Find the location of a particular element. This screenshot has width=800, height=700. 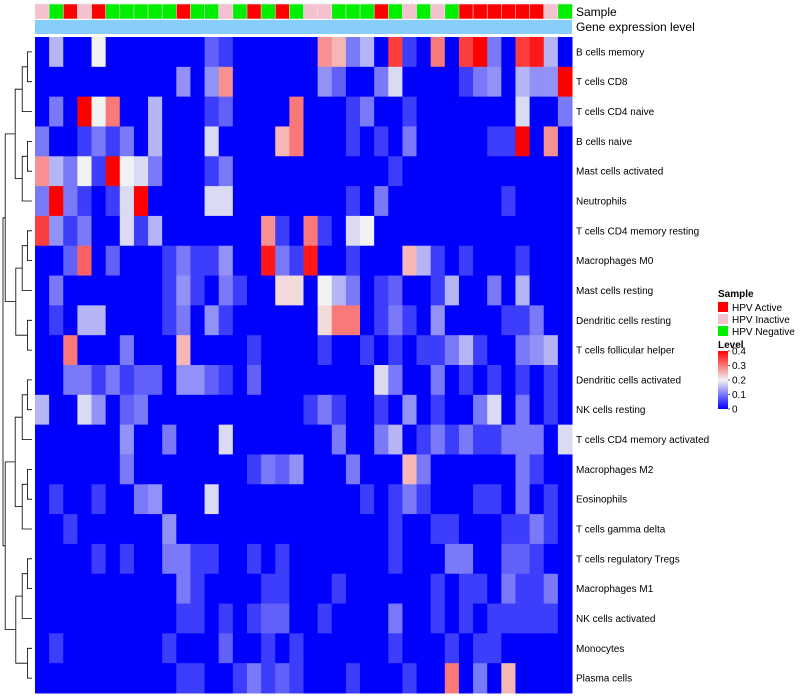

row-label: T cells CD8 is located at coordinates (602, 82).